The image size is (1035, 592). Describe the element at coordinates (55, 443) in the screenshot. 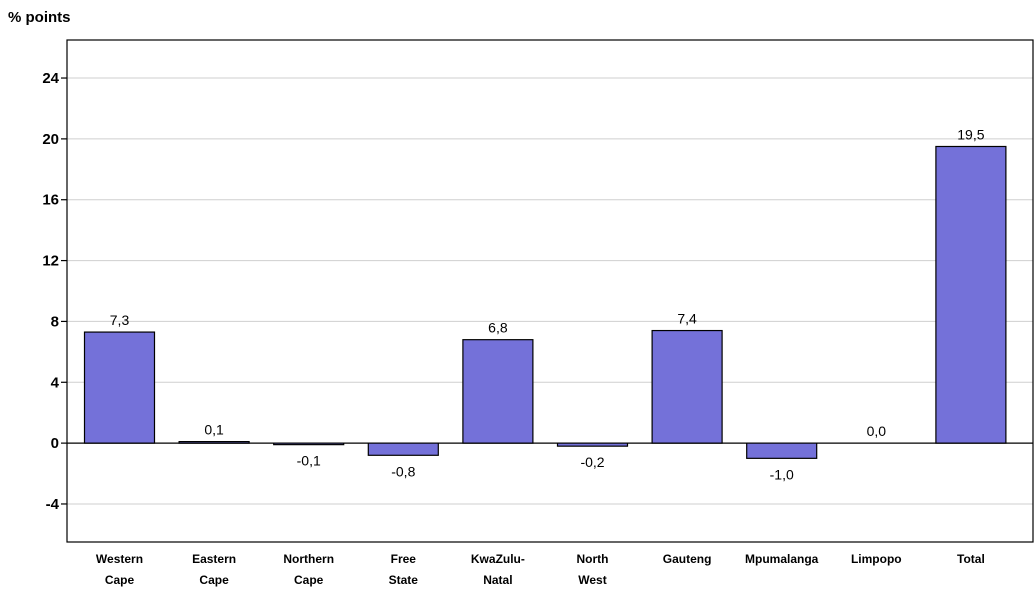

I see `y-tick-label: 0` at that location.